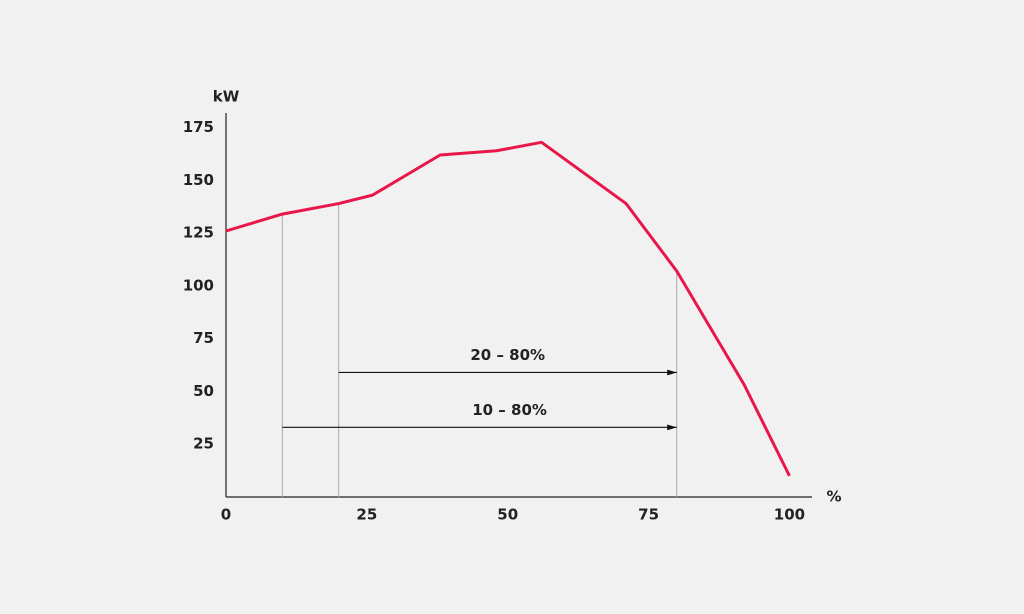 This screenshot has height=614, width=1024. Describe the element at coordinates (366, 515) in the screenshot. I see `x-tick-label: 25` at that location.